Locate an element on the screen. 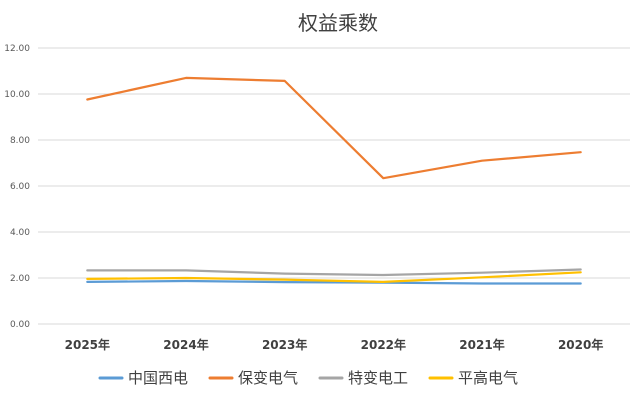  legend-label: 特变电工 is located at coordinates (378, 378).